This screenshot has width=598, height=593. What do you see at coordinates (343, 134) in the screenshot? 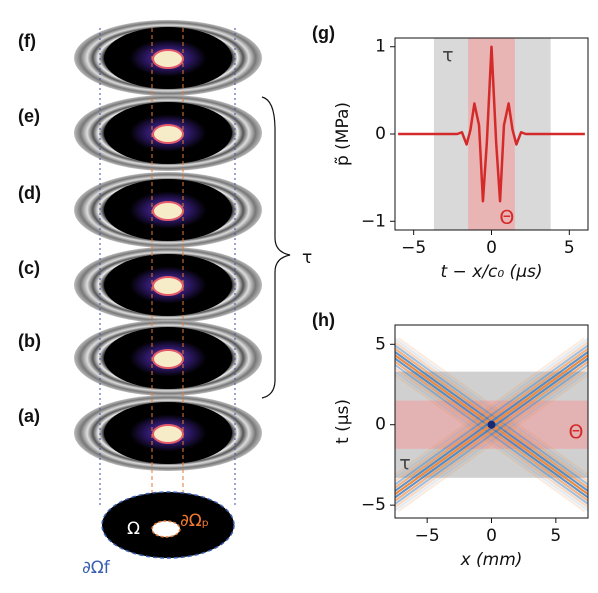
I see `y-axis-label: p̃ (MPa)` at bounding box center [343, 134].